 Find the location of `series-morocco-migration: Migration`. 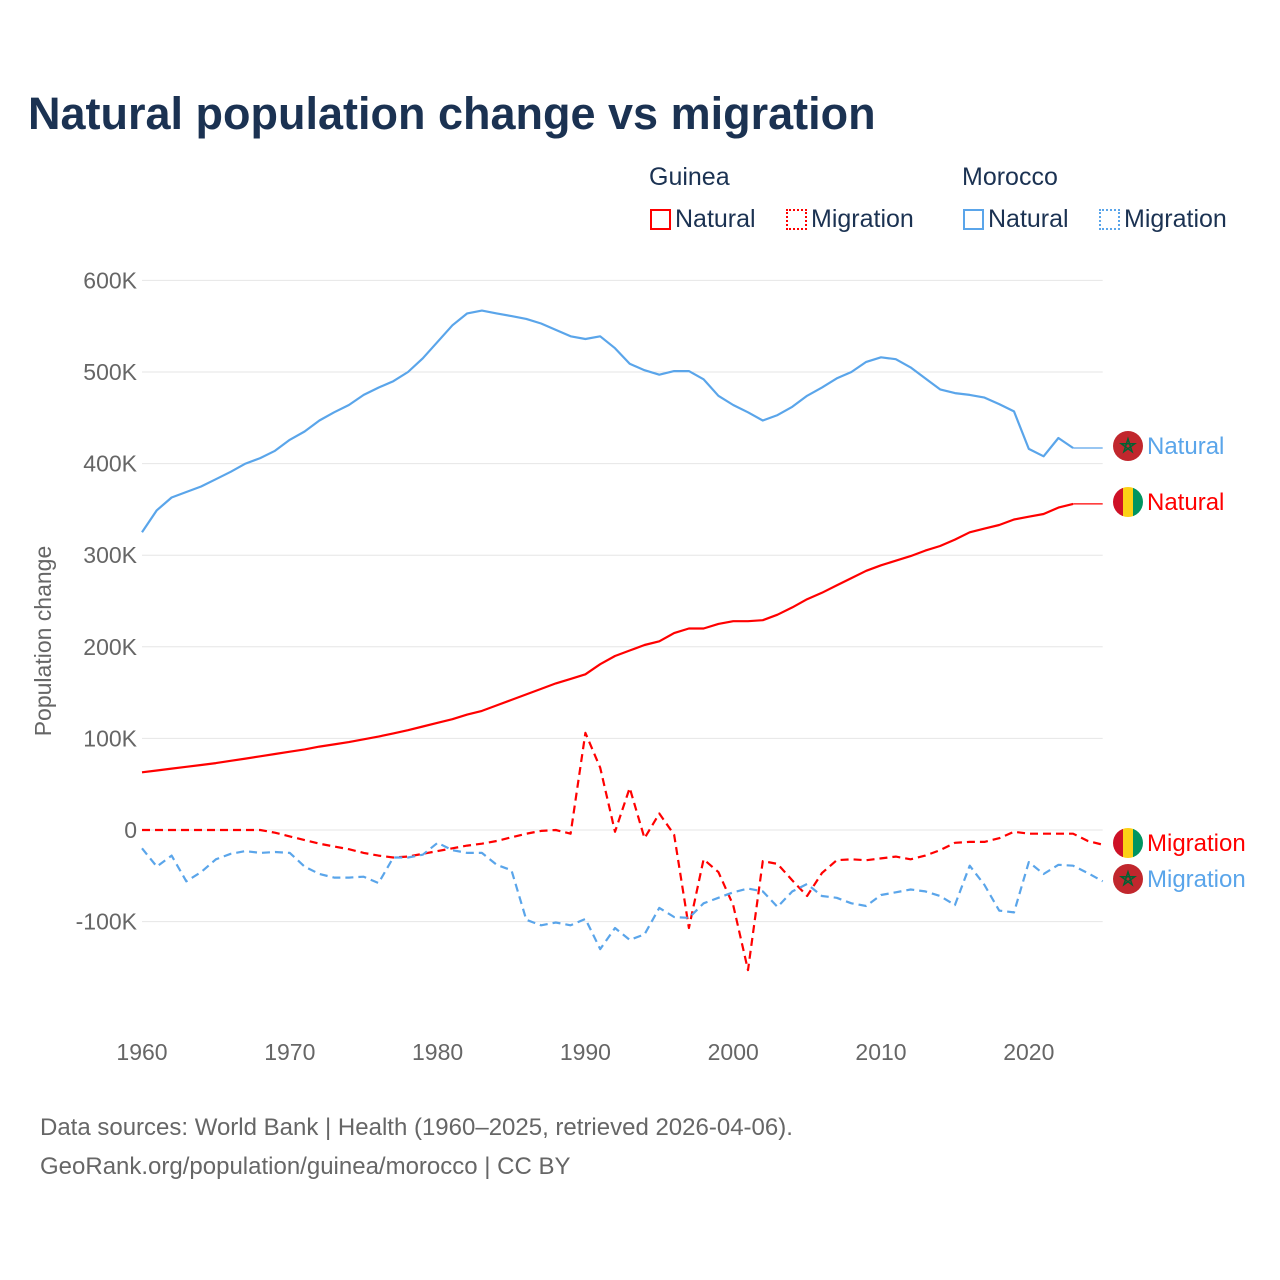

series-morocco-migration: Migration is located at coordinates (693, 896).